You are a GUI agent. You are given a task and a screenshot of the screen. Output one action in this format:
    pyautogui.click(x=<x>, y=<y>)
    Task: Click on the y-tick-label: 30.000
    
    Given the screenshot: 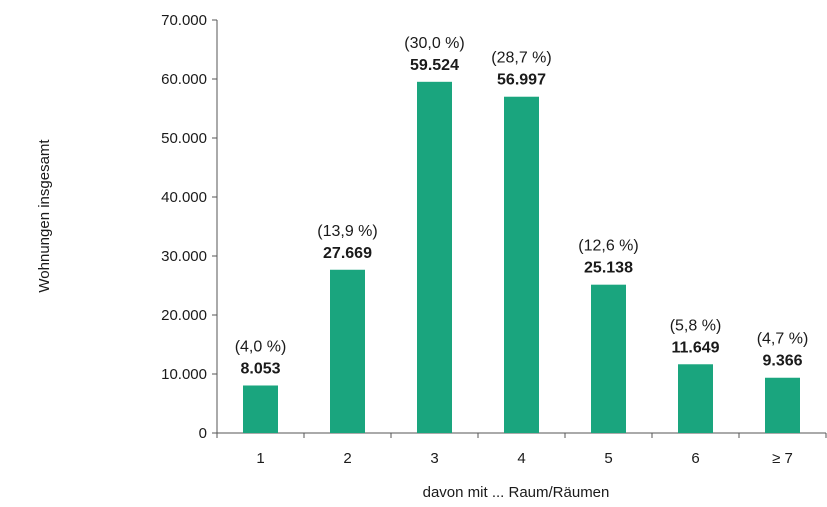 What is the action you would take?
    pyautogui.click(x=184, y=256)
    